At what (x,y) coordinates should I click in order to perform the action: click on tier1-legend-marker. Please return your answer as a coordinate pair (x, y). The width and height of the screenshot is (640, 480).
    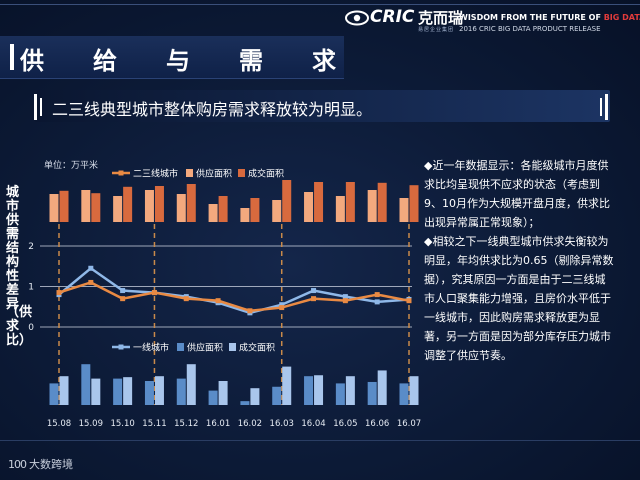
    Looking at the image, I should click on (121, 347).